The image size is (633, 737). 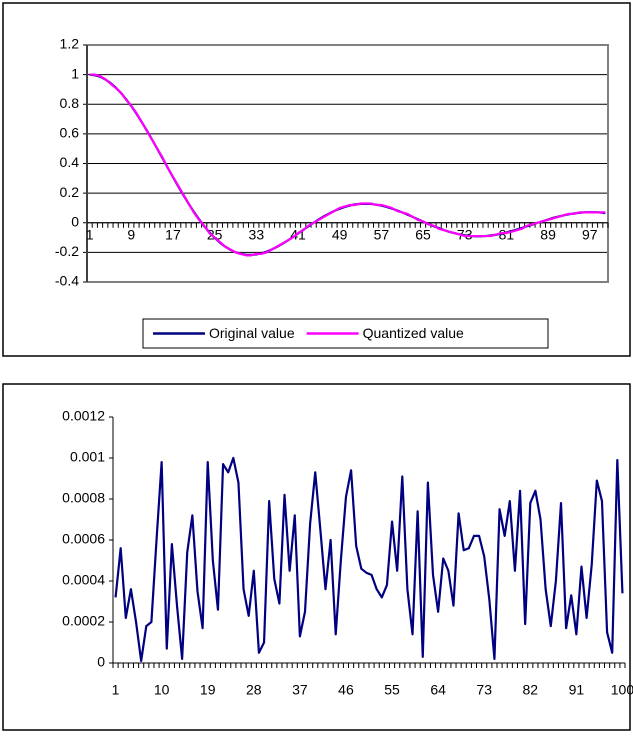 I want to click on x-tick-label: 89, so click(x=548, y=234).